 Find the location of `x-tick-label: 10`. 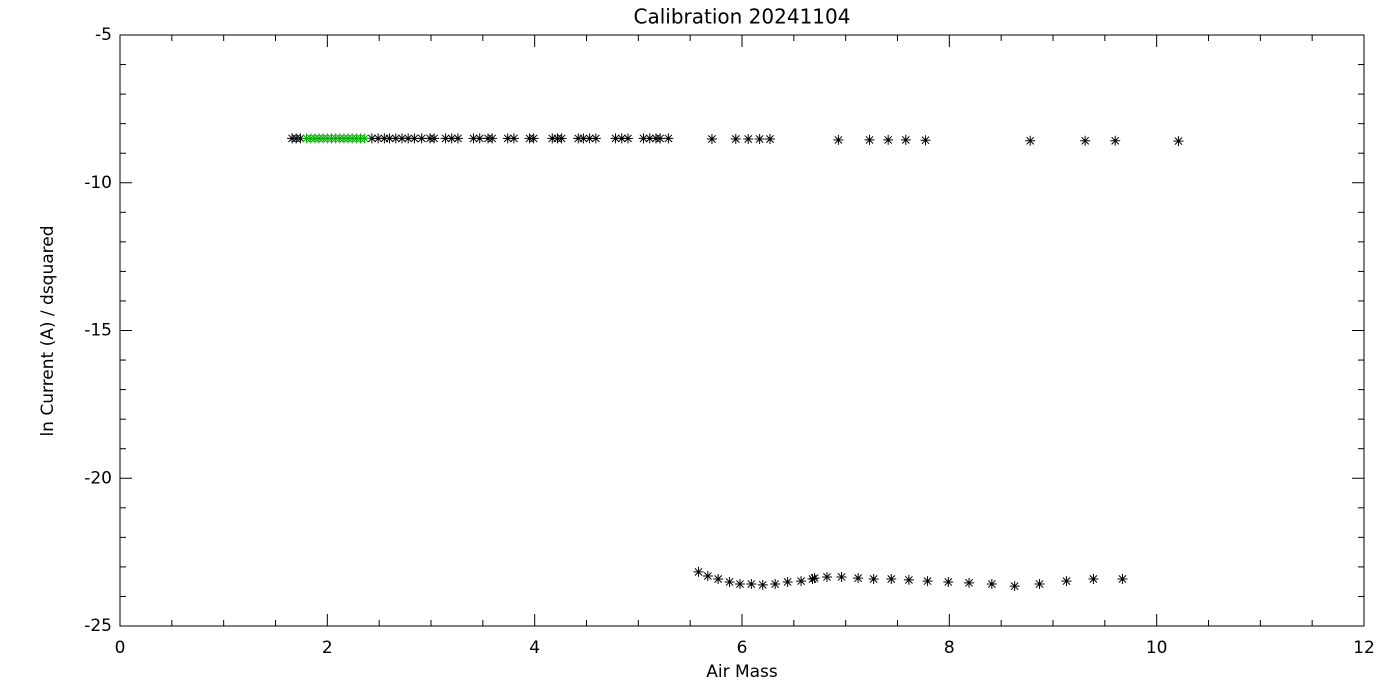

x-tick-label: 10 is located at coordinates (1157, 648).